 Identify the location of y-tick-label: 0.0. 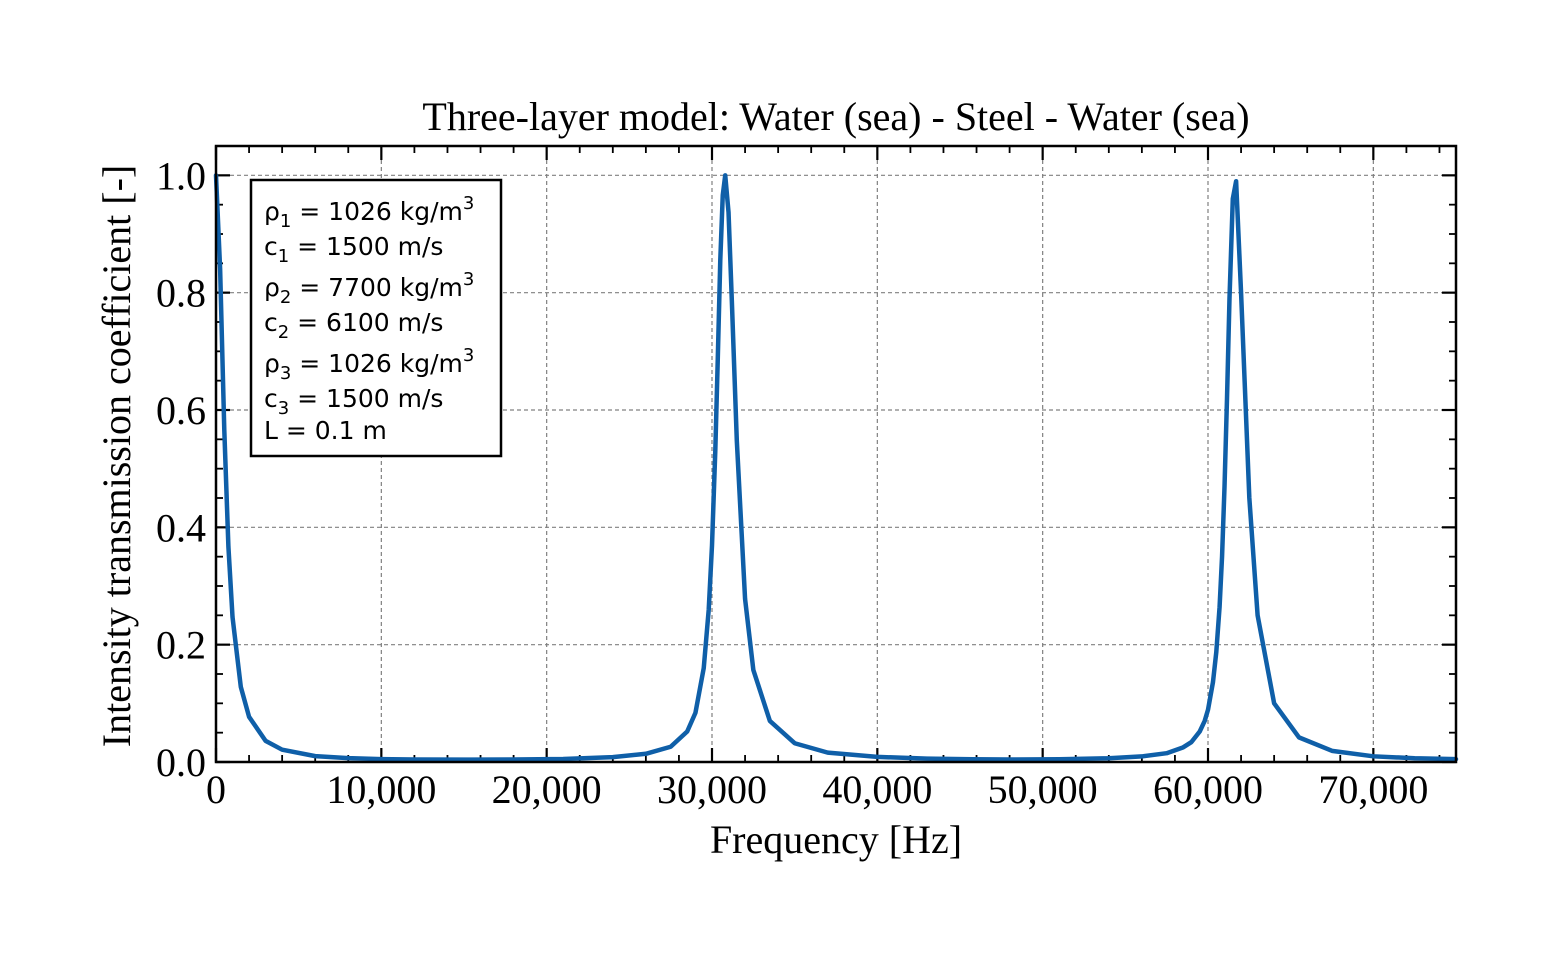
(181, 762).